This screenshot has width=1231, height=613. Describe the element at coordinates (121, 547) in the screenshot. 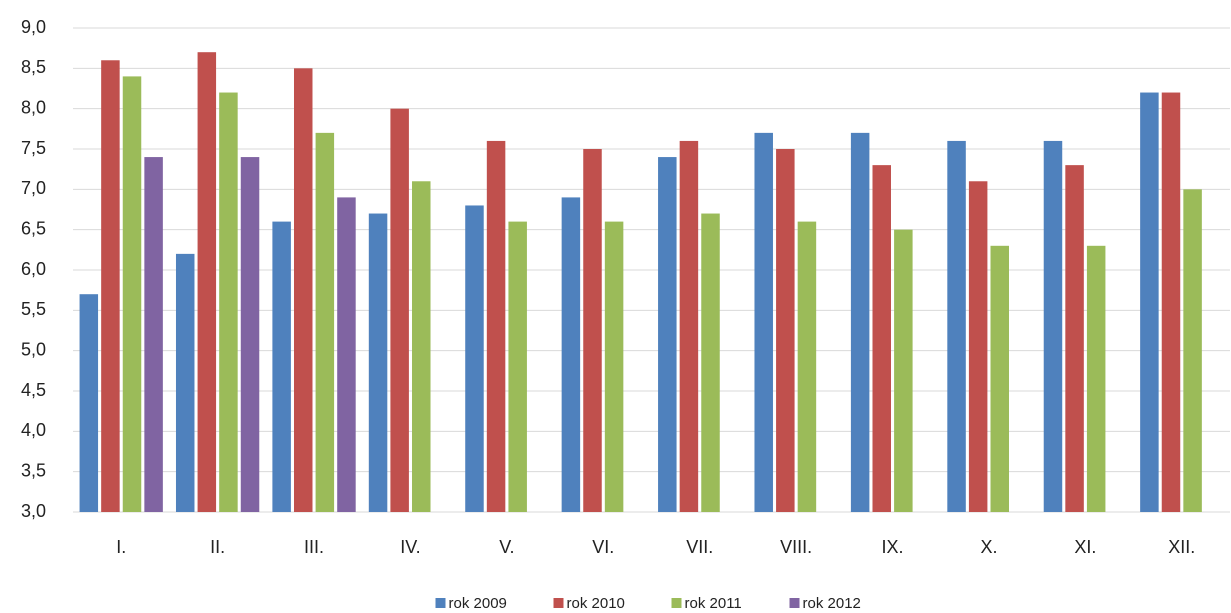

I see `x-tick-label: I.` at that location.